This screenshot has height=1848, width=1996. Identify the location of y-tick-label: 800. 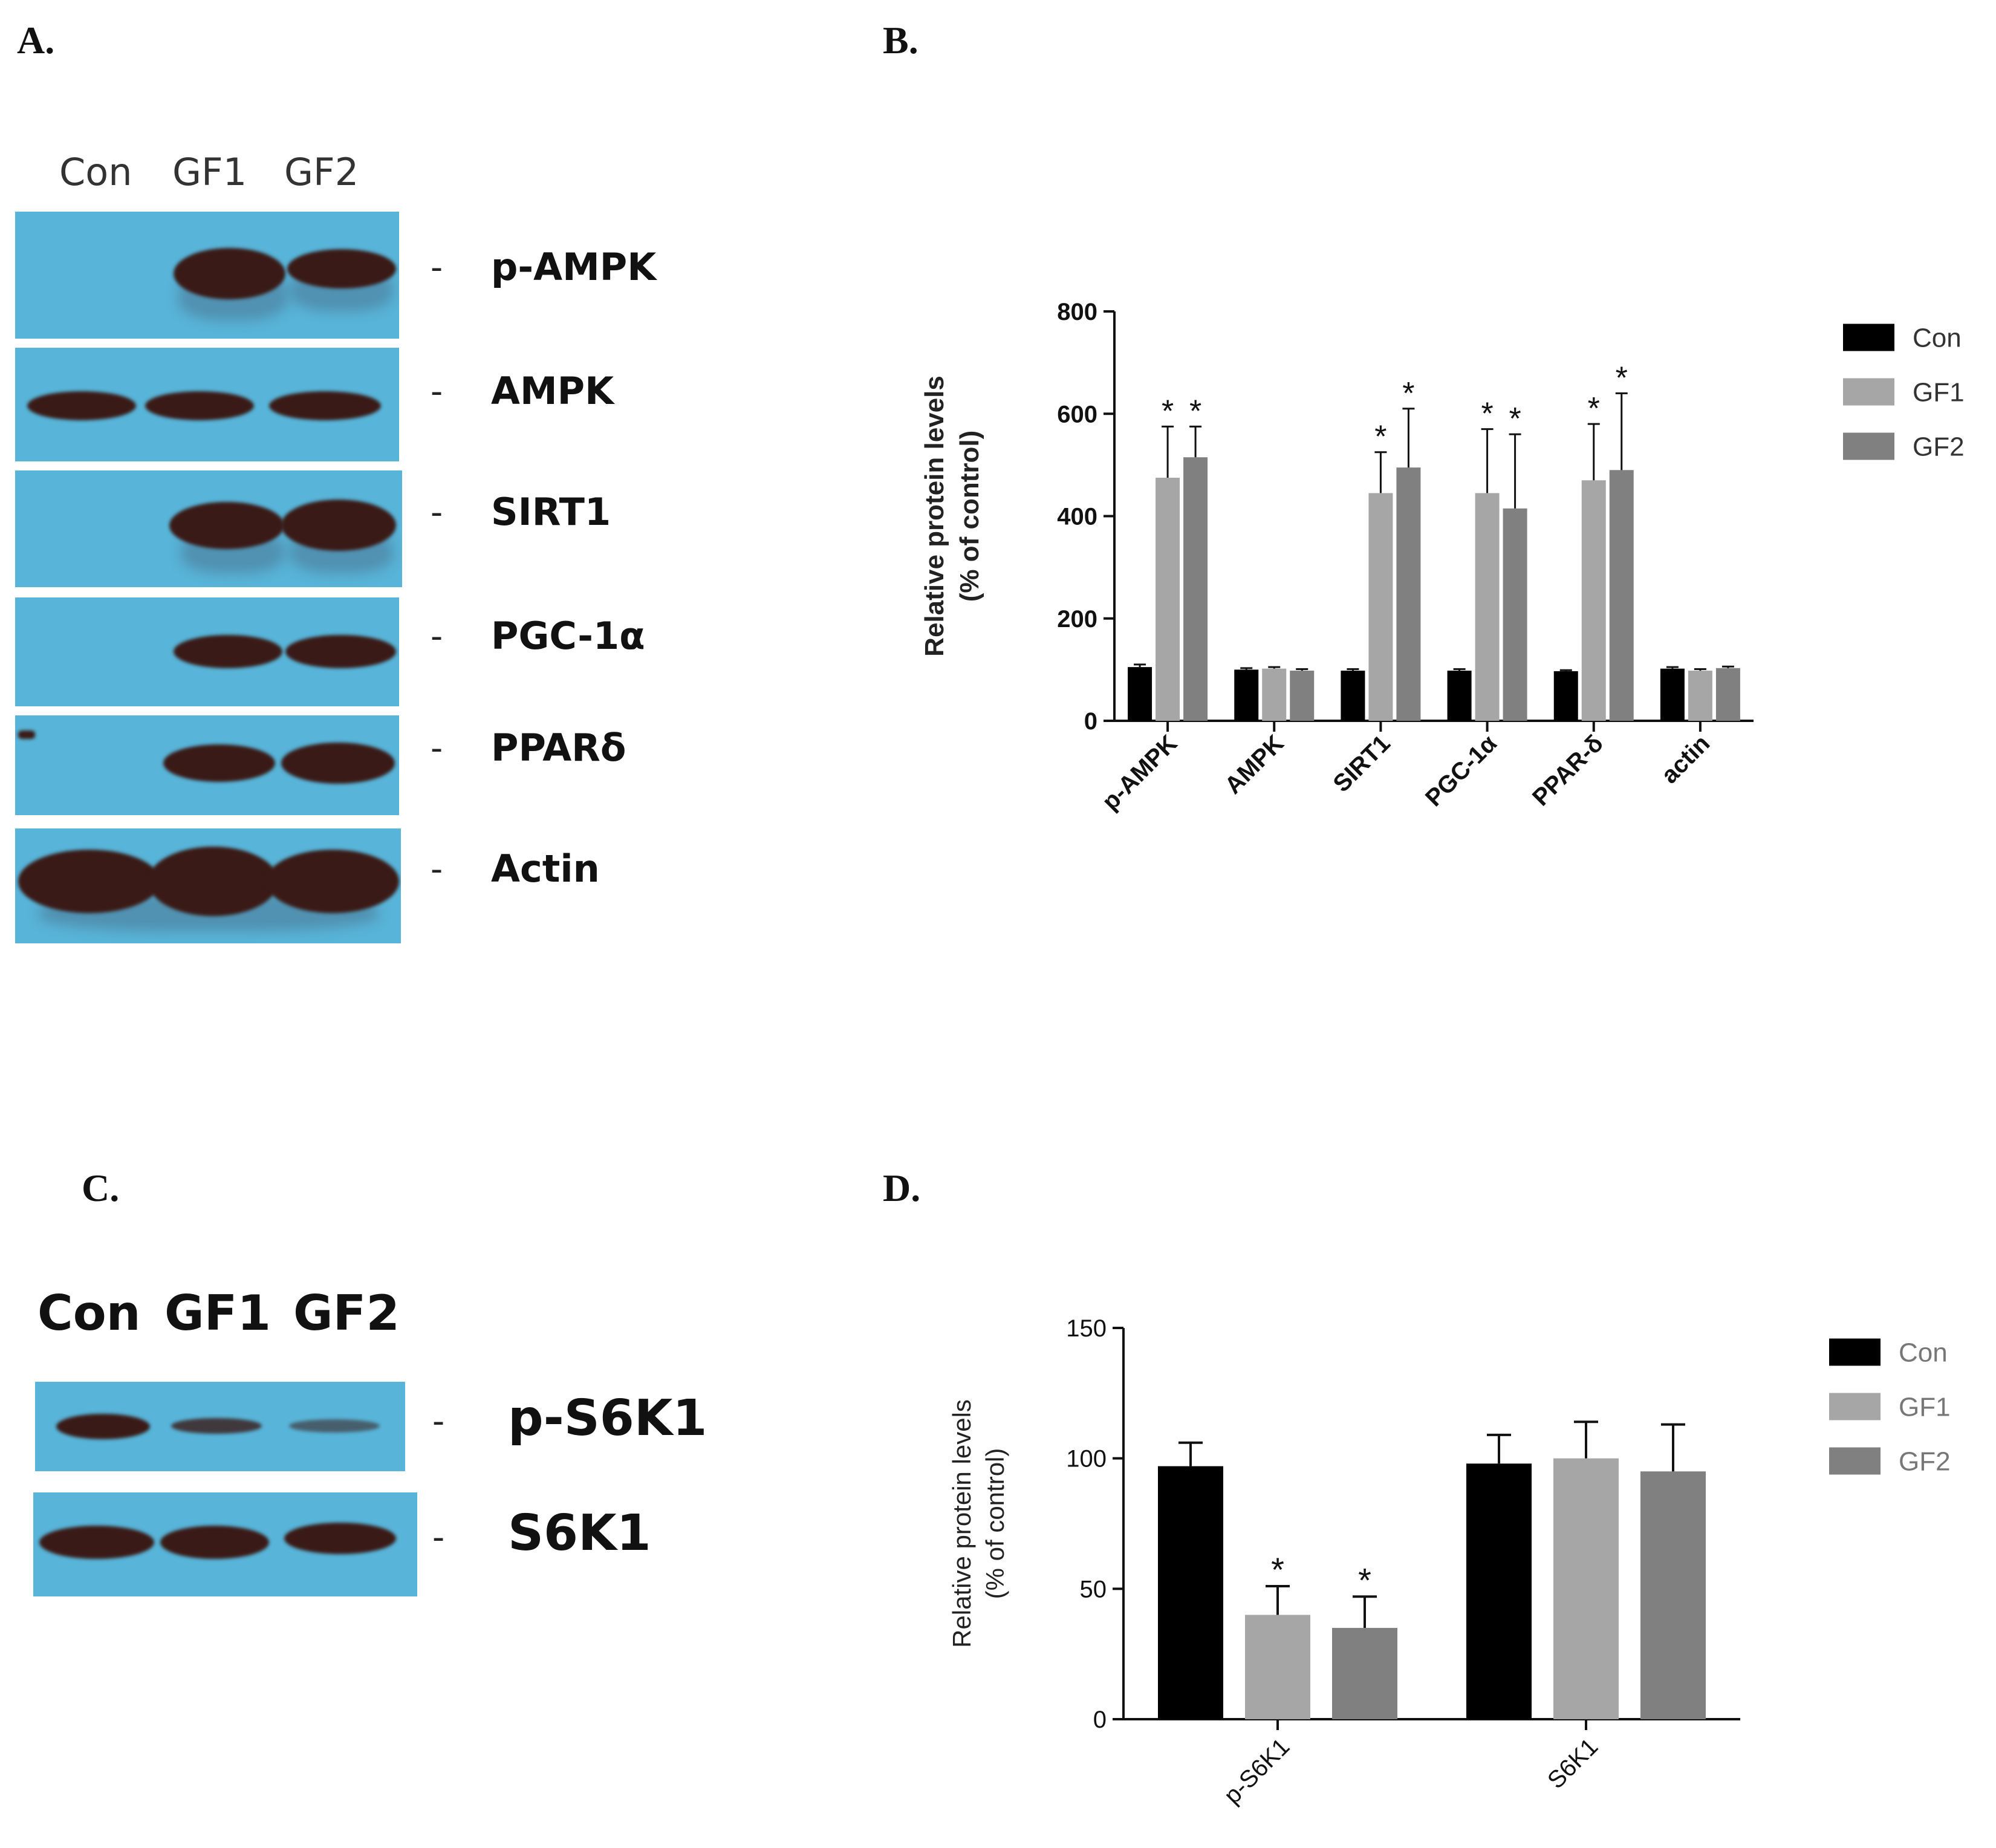
(1077, 312).